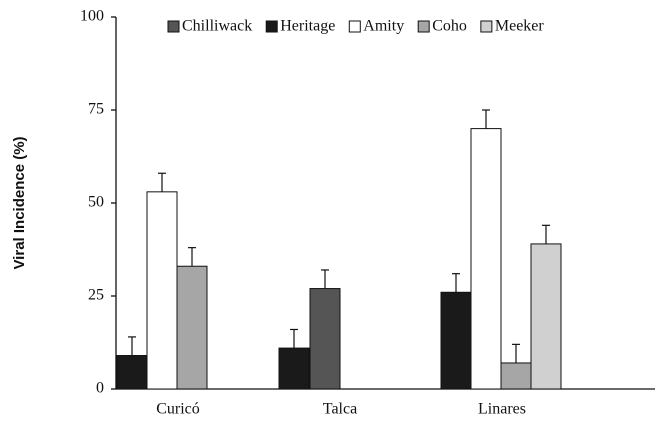 This screenshot has height=423, width=662. What do you see at coordinates (520, 26) in the screenshot?
I see `legend-label: Meeker` at bounding box center [520, 26].